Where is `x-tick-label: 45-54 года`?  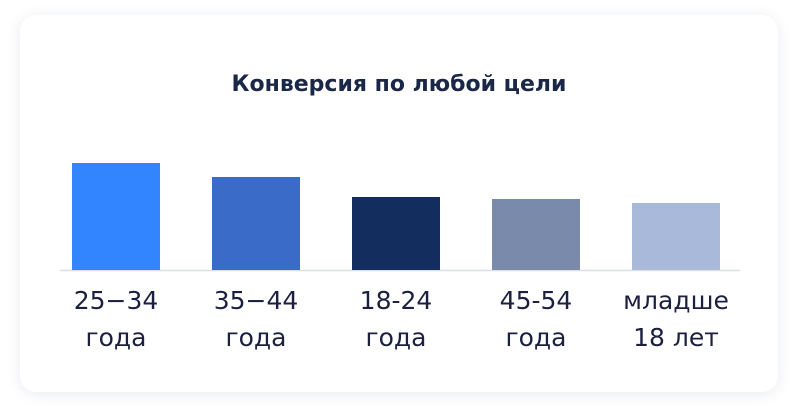 x-tick-label: 45-54 года is located at coordinates (536, 319).